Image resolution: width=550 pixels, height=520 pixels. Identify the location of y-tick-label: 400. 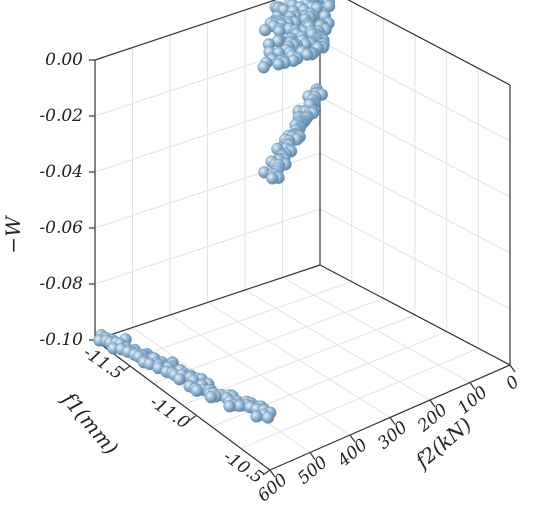
(352, 453).